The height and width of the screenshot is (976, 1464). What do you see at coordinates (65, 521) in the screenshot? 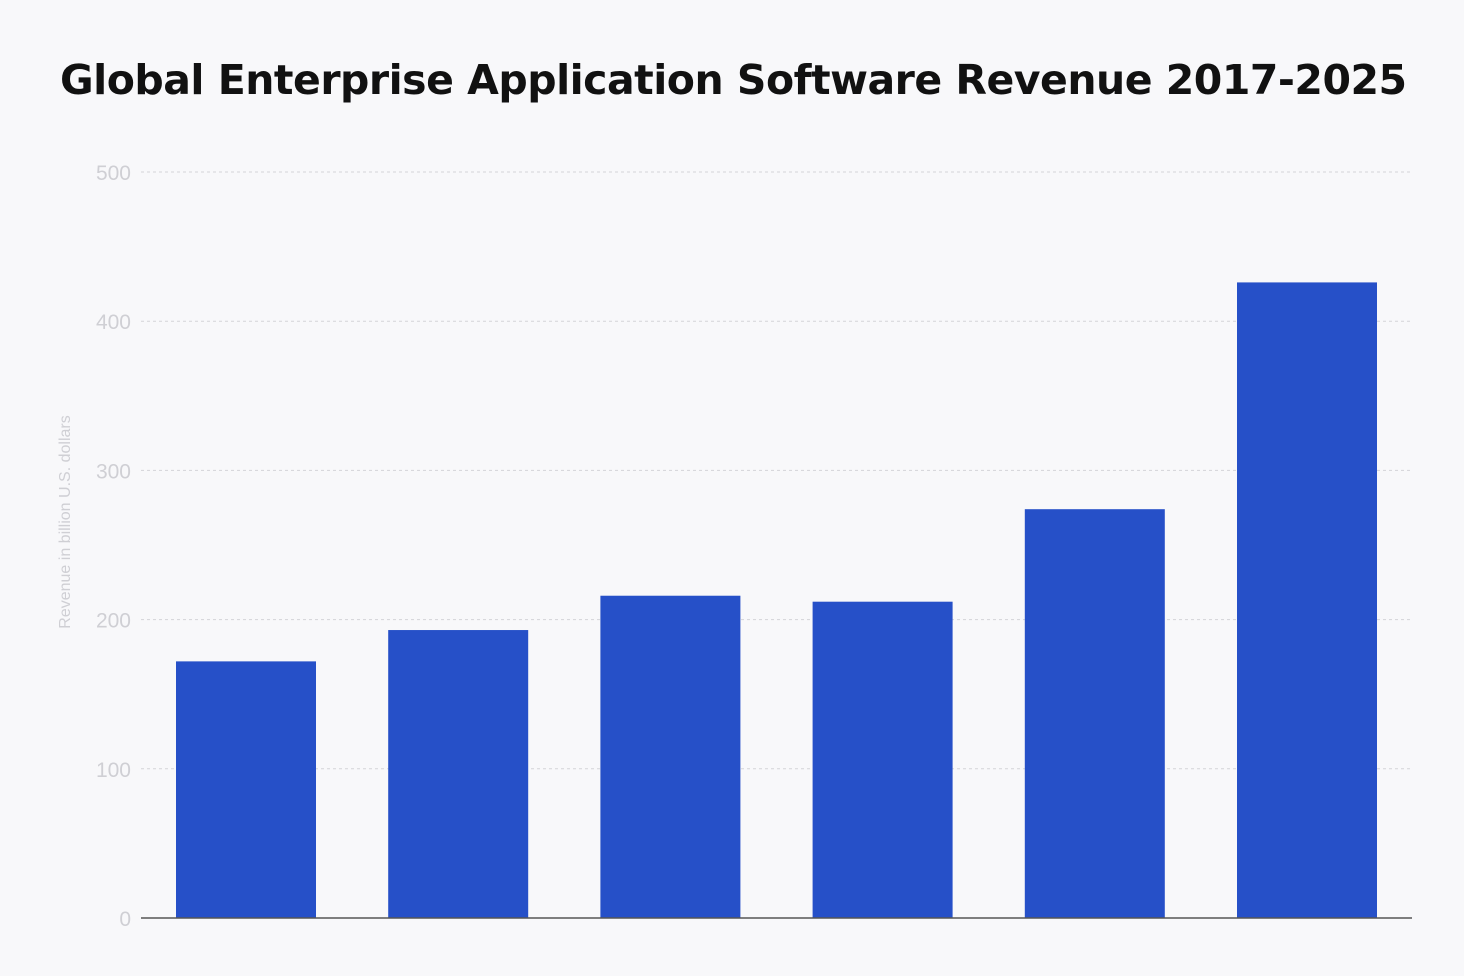
I see `y-axis-label: Revenue in billion U.S. dollars` at bounding box center [65, 521].